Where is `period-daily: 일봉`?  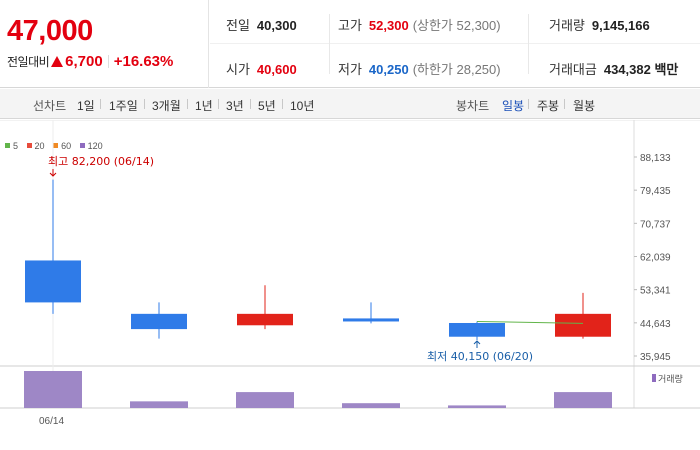
period-daily: 일봉 is located at coordinates (513, 106).